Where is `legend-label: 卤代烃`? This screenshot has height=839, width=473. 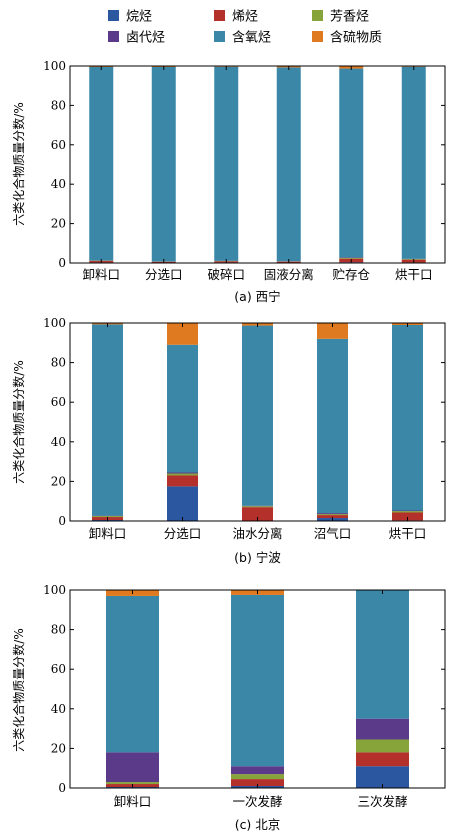 legend-label: 卤代烃 is located at coordinates (145, 38).